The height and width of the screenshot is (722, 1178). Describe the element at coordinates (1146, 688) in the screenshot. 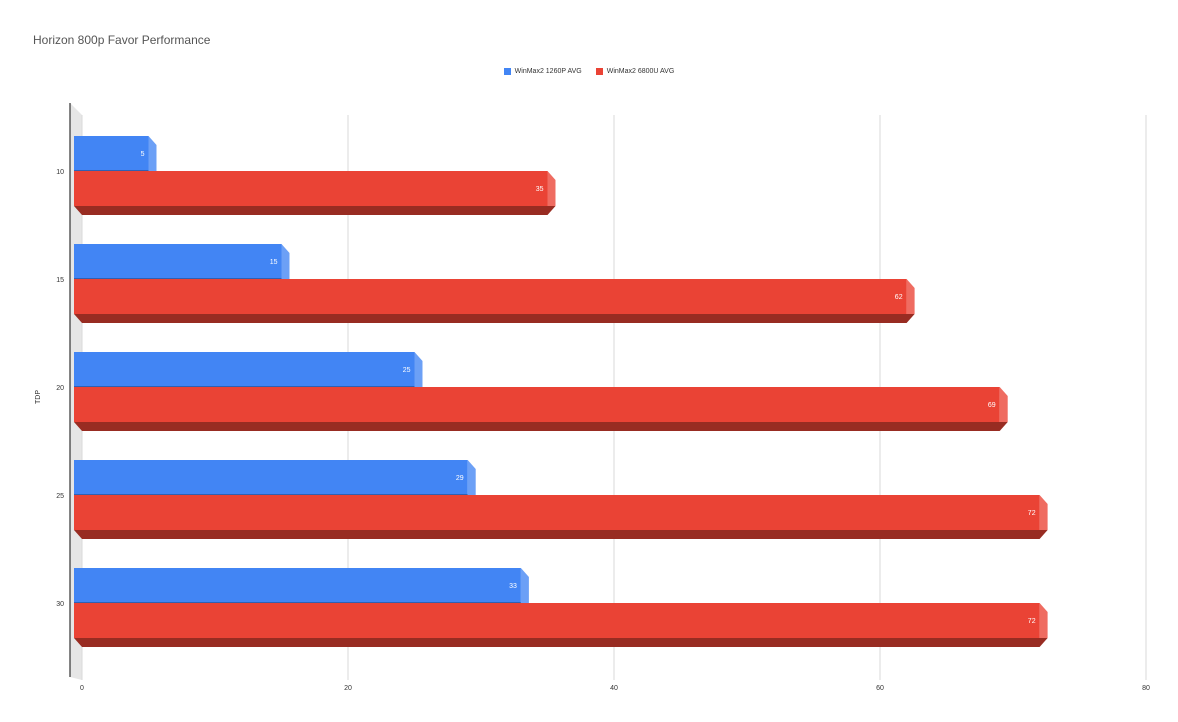

I see `x-tick-label: 80` at that location.